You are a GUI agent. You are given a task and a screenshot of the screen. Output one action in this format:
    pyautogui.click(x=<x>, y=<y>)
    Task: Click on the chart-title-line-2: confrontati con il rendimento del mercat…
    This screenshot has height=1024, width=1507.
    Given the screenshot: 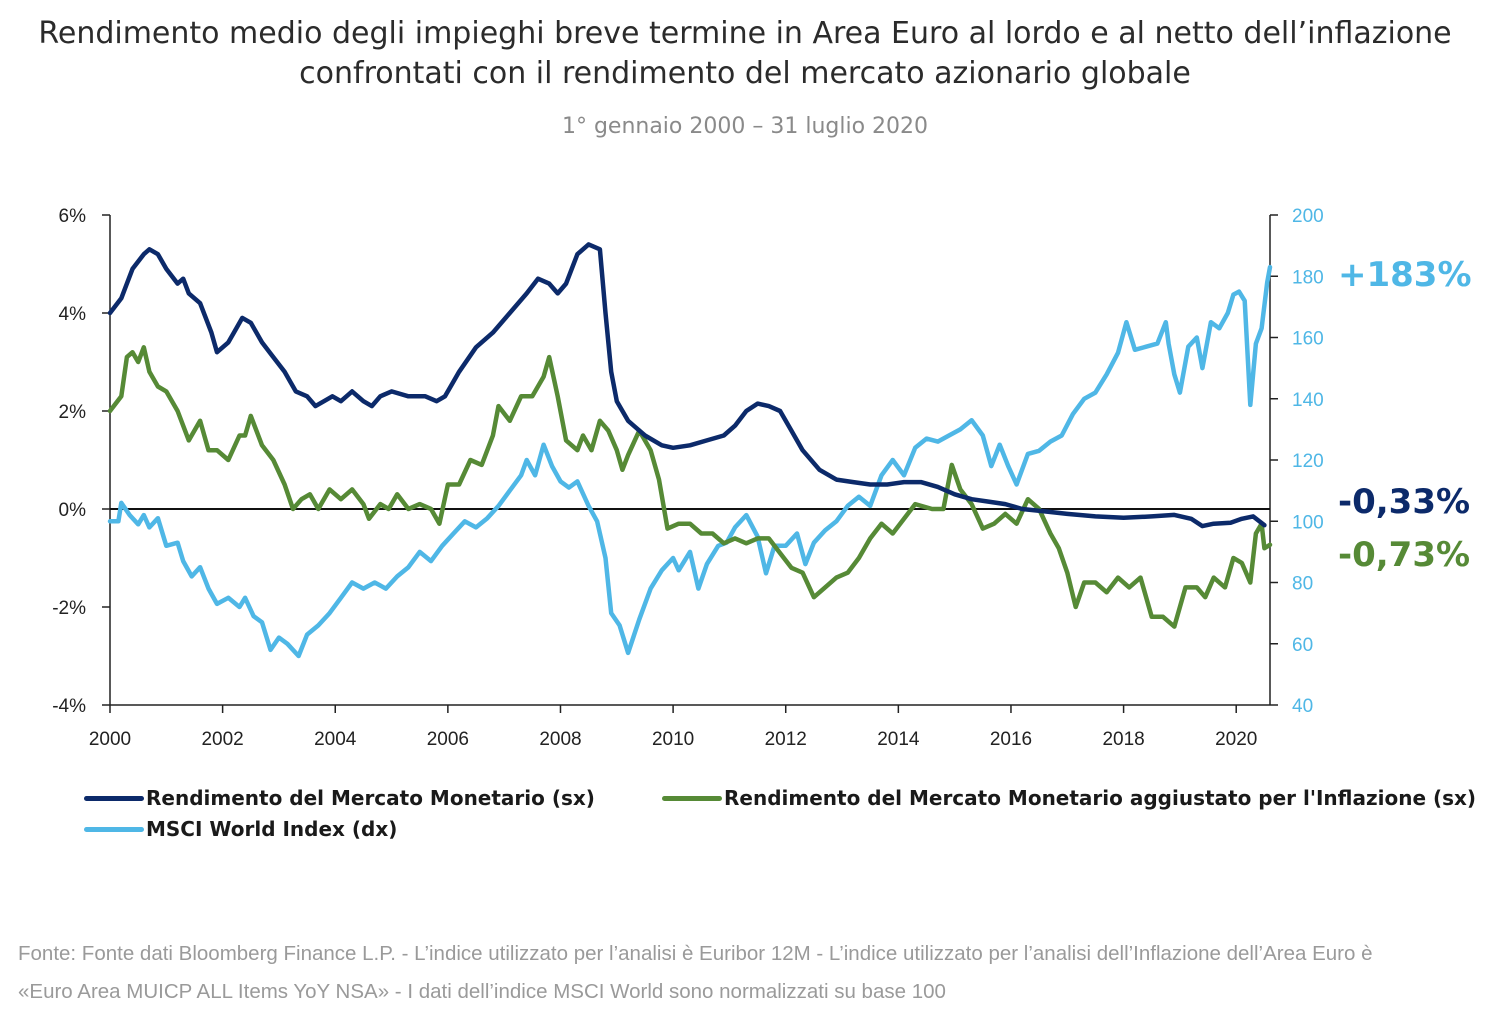 What is the action you would take?
    pyautogui.click(x=745, y=73)
    